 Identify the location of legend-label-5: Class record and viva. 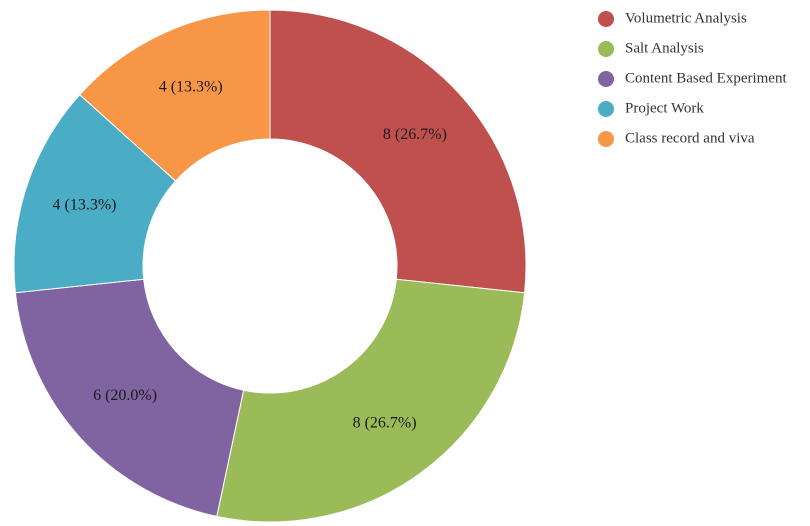
(690, 138).